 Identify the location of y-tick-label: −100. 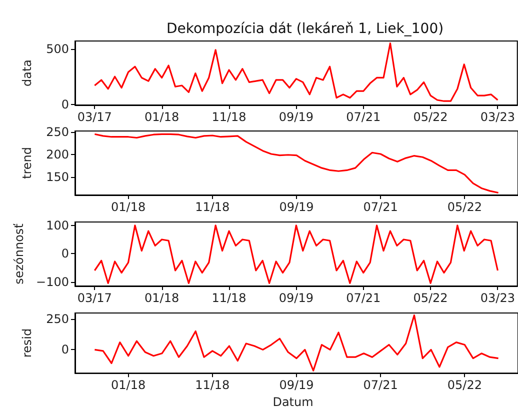
(52, 281).